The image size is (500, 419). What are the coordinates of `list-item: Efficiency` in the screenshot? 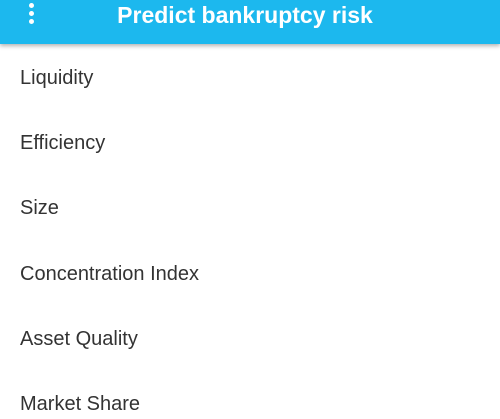 It's located at (63, 143).